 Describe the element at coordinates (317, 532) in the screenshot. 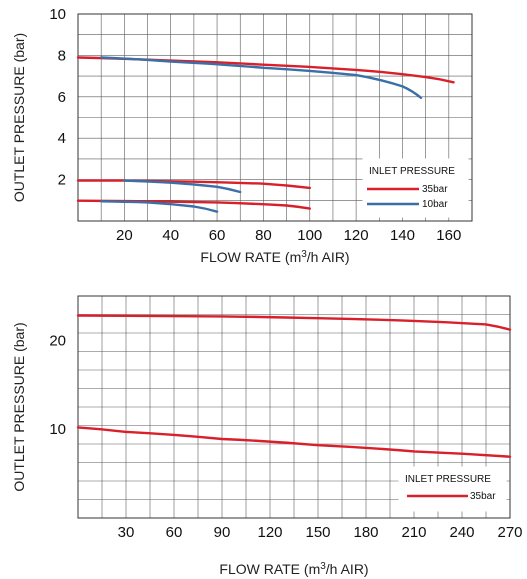

I see `x-tick-label: 150` at that location.